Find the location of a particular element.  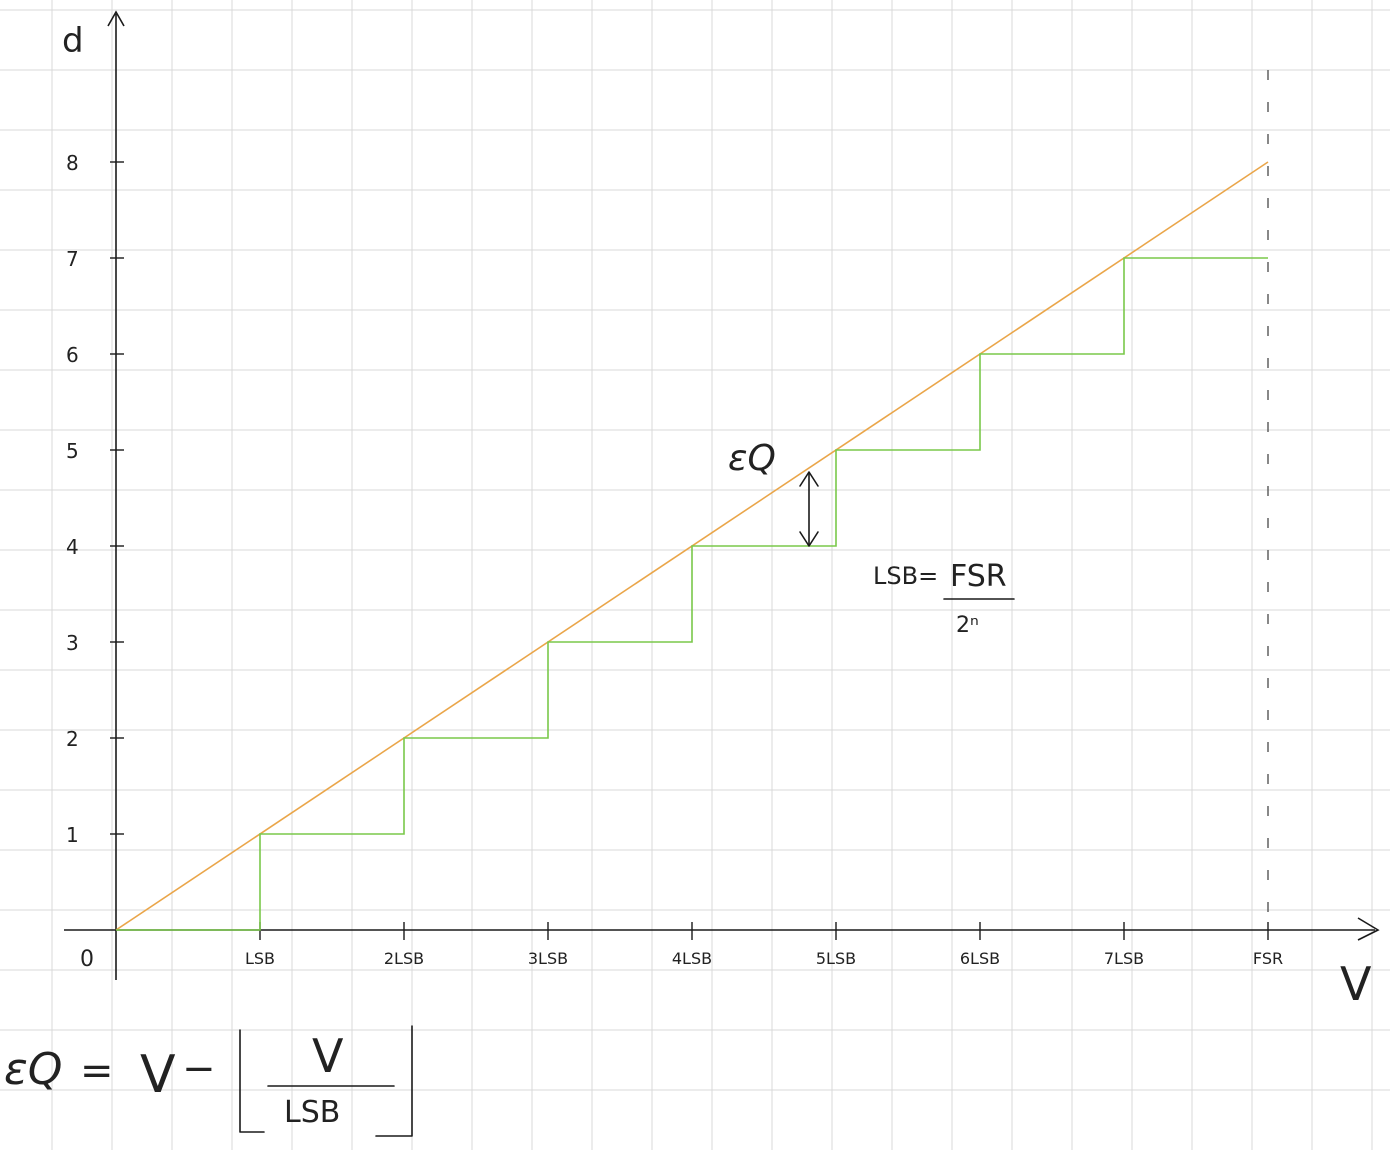

x-tick-label: 6LSB is located at coordinates (980, 958).